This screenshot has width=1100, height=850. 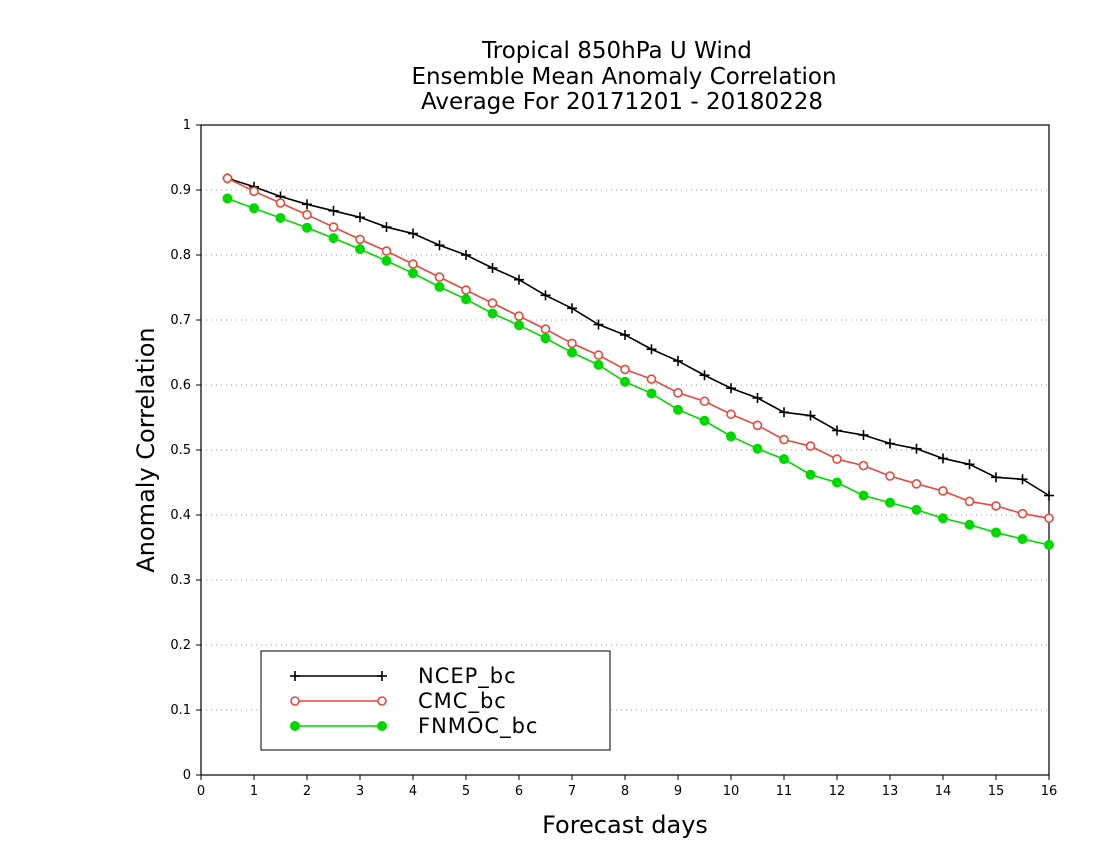 What do you see at coordinates (519, 791) in the screenshot?
I see `x-tick-label: 6` at bounding box center [519, 791].